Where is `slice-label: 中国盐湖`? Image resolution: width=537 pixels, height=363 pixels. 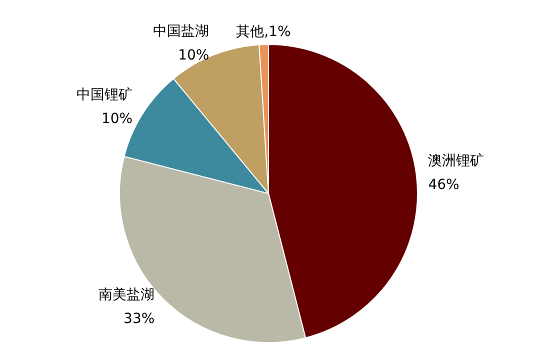
slice-label: 中国盐湖 is located at coordinates (181, 31).